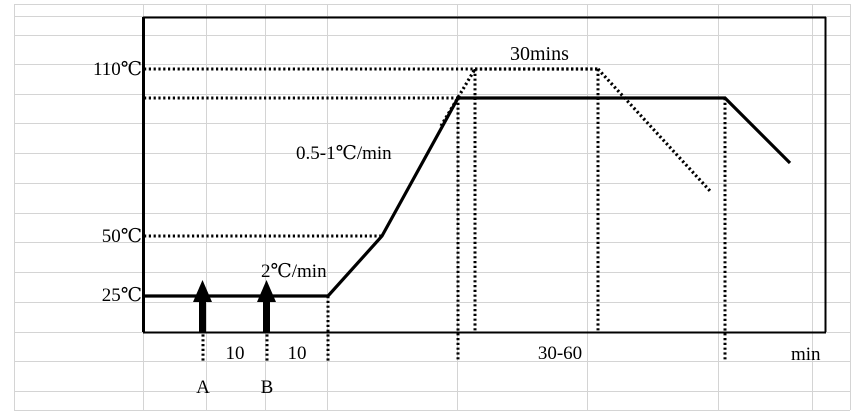 This screenshot has height=416, width=863. I want to click on dotted-cooldown, so click(654, 130).